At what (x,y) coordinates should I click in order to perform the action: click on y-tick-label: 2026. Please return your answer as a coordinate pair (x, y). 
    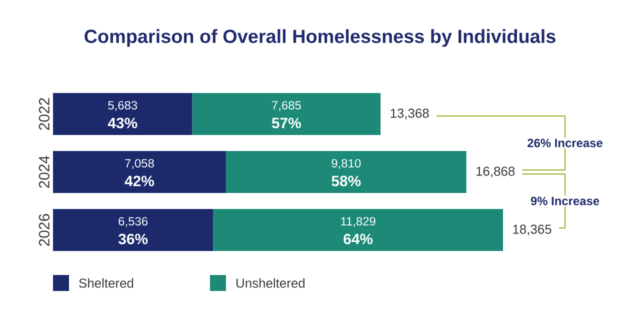
    Looking at the image, I should click on (44, 230).